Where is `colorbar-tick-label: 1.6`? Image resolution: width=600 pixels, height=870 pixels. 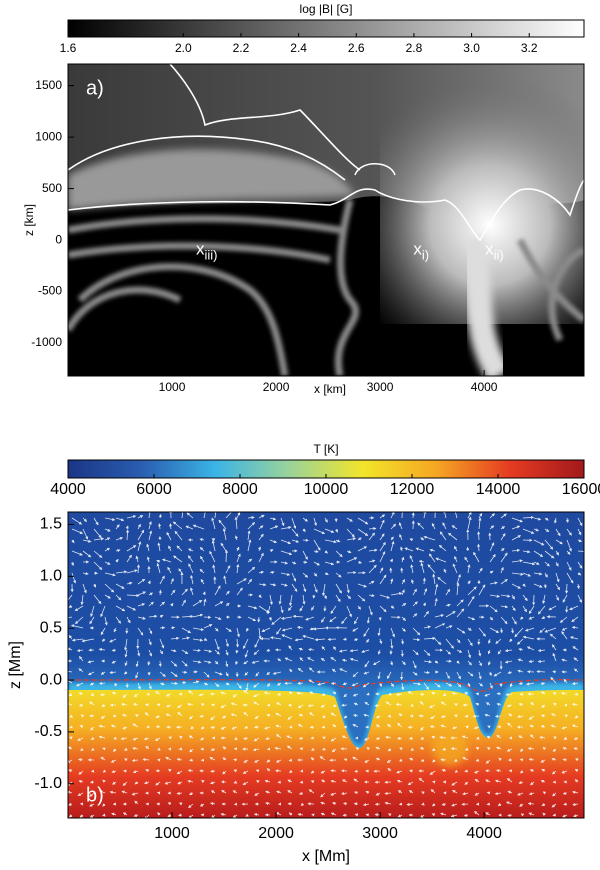 colorbar-tick-label: 1.6 is located at coordinates (68, 48).